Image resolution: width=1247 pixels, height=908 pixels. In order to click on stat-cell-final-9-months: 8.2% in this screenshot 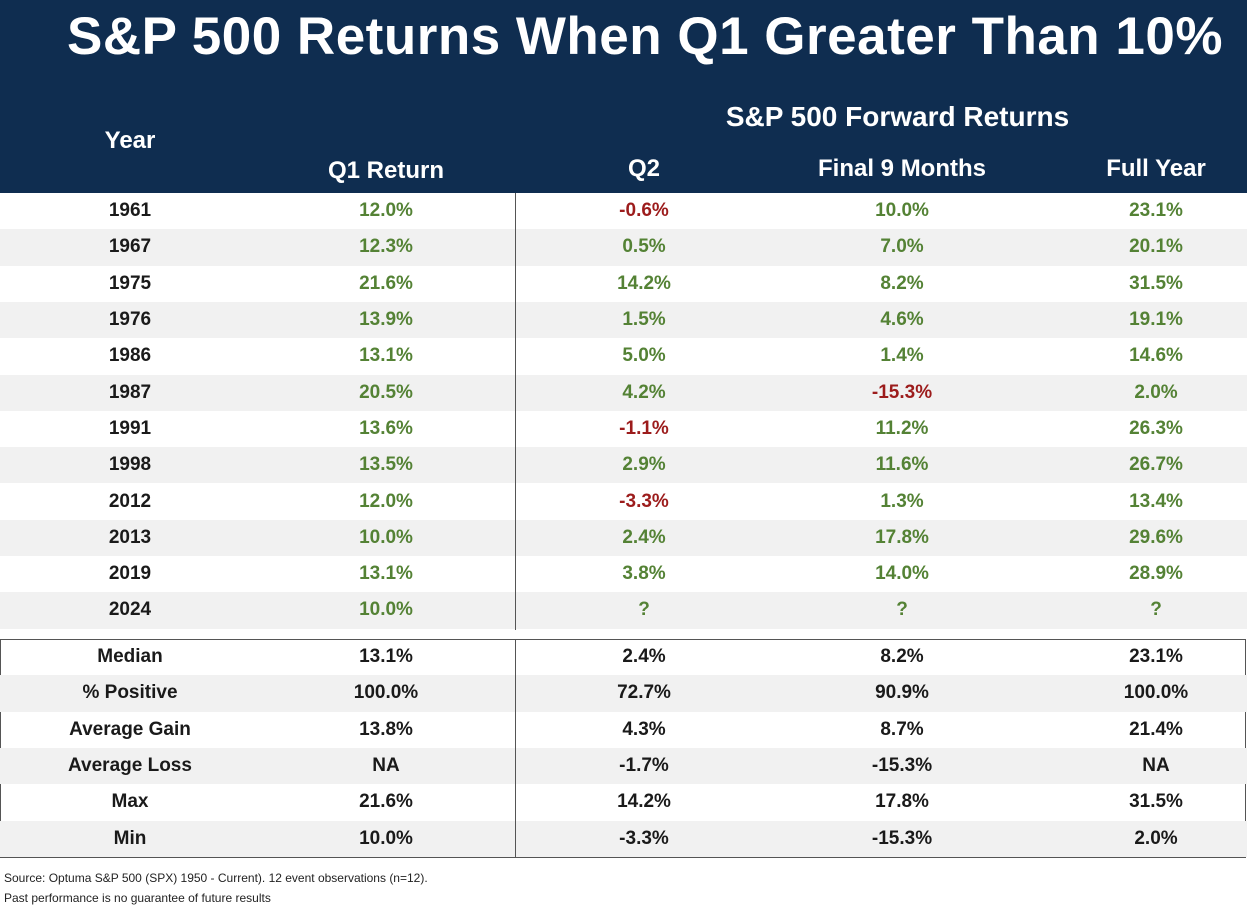, I will do `click(902, 657)`.